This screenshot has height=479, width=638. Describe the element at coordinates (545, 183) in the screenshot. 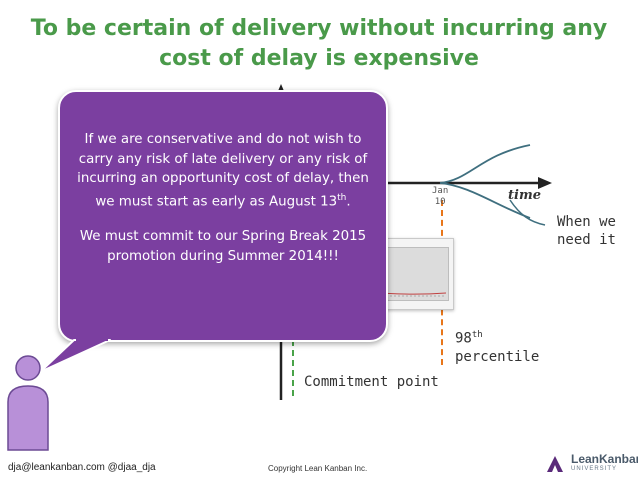

I see `time-axis-arrowhead` at that location.